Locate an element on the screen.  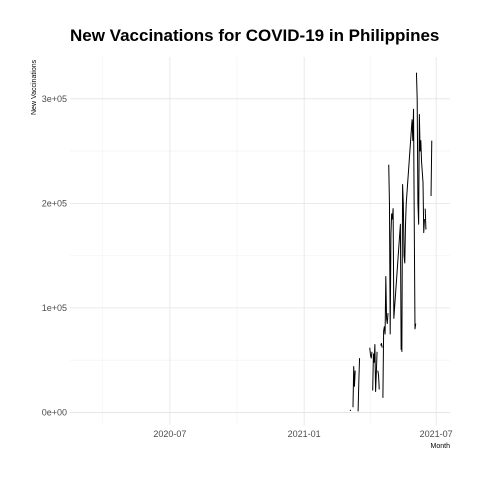
y-tick-labels: 0e+00 1e+05 2e+05 3e+05 is located at coordinates (54, 256).